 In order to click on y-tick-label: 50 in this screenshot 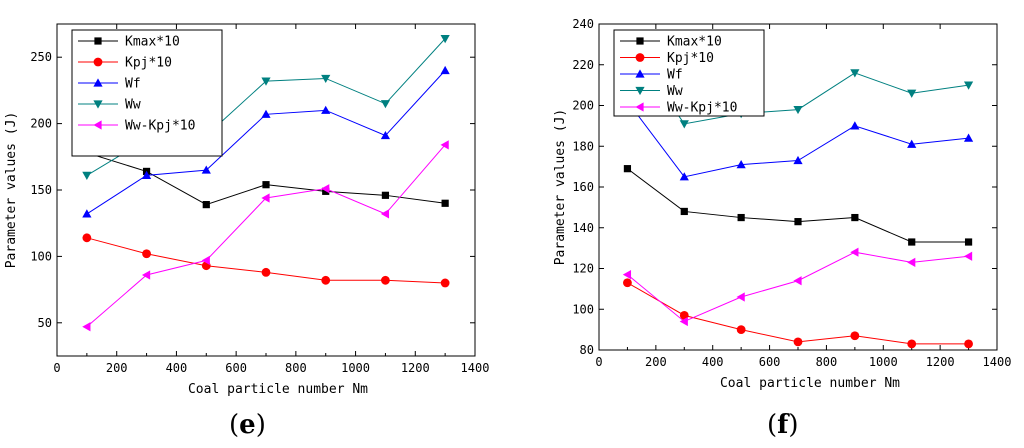, I will do `click(45, 323)`.